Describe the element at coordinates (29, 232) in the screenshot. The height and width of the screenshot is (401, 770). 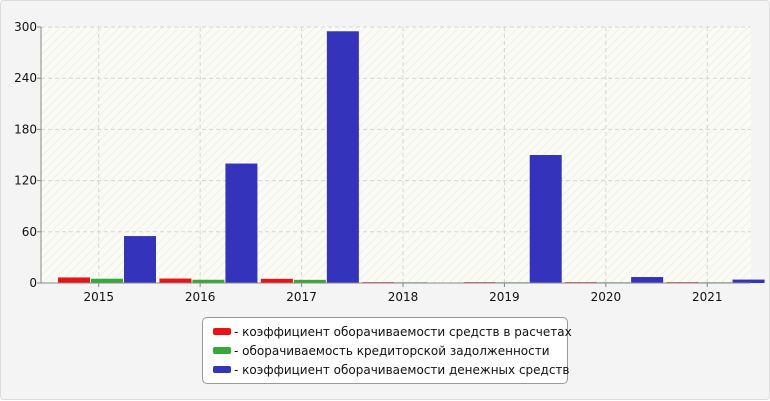
I see `y-tick-label: 60` at that location.